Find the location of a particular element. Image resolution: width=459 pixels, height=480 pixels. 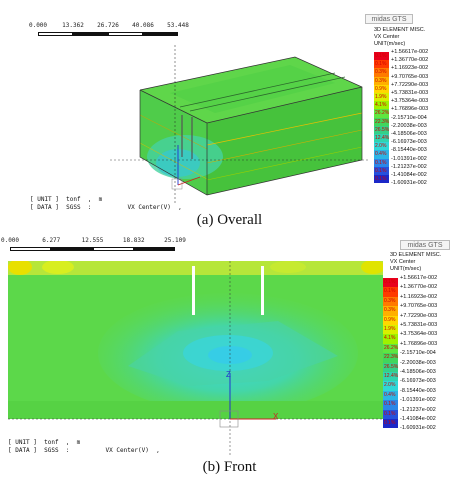

legend-row: 0.4% is located at coordinates (421, 395).